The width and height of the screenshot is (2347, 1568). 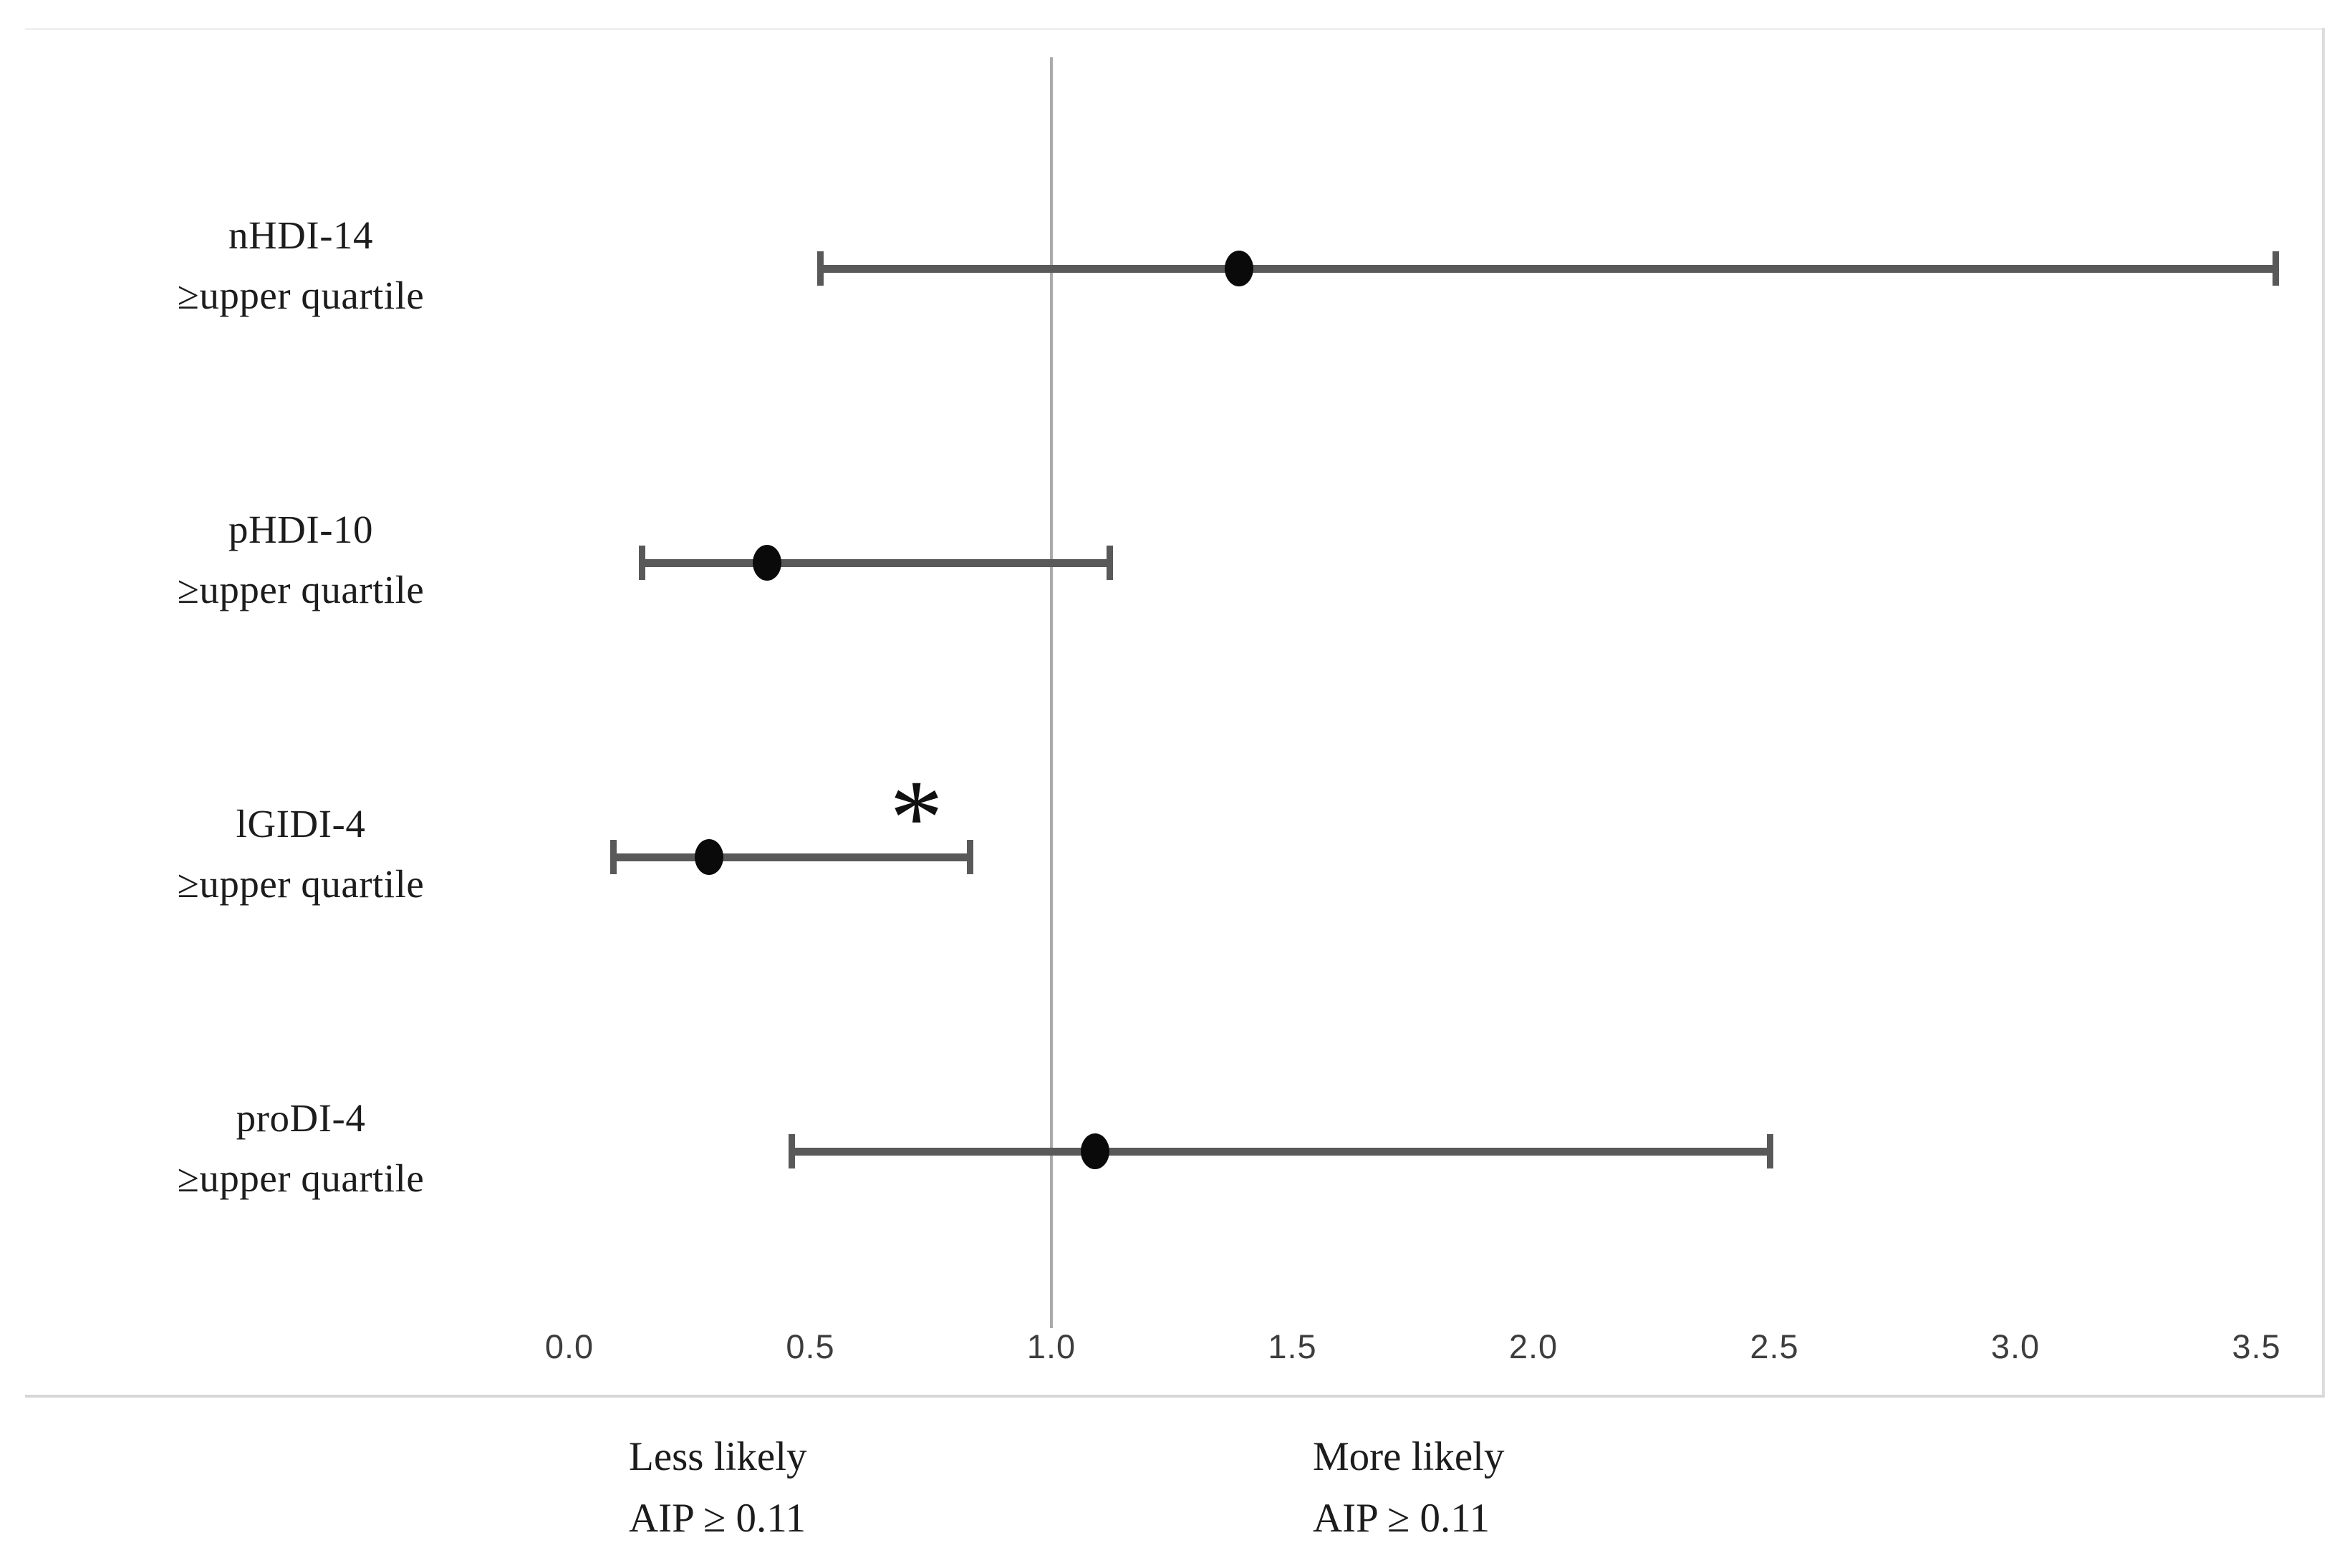 What do you see at coordinates (2256, 1346) in the screenshot?
I see `x-tick-label: 3.5` at bounding box center [2256, 1346].